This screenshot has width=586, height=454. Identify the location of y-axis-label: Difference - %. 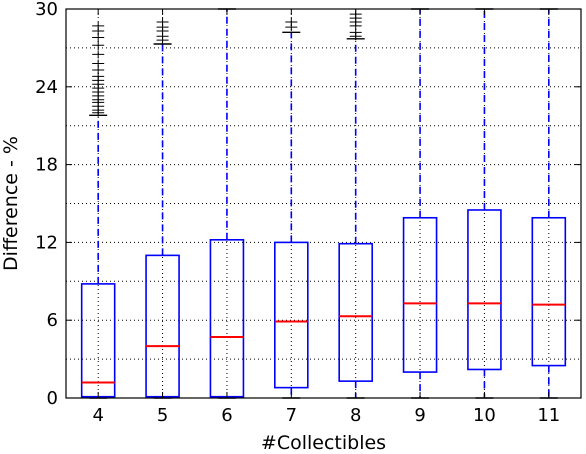
(11, 203).